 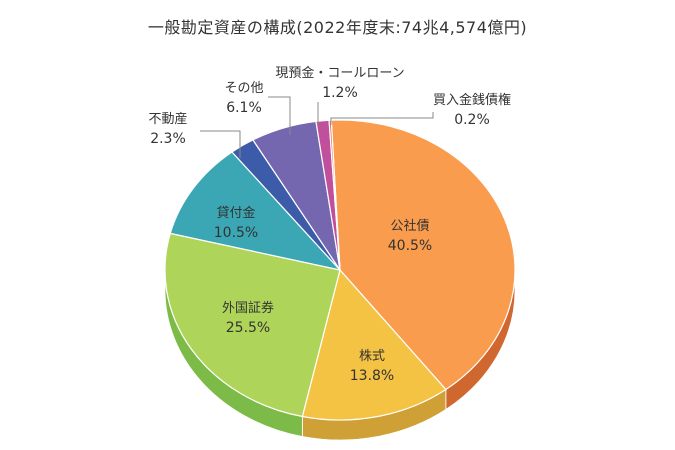 What do you see at coordinates (168, 139) in the screenshot?
I see `slice-value-4: 2.3%` at bounding box center [168, 139].